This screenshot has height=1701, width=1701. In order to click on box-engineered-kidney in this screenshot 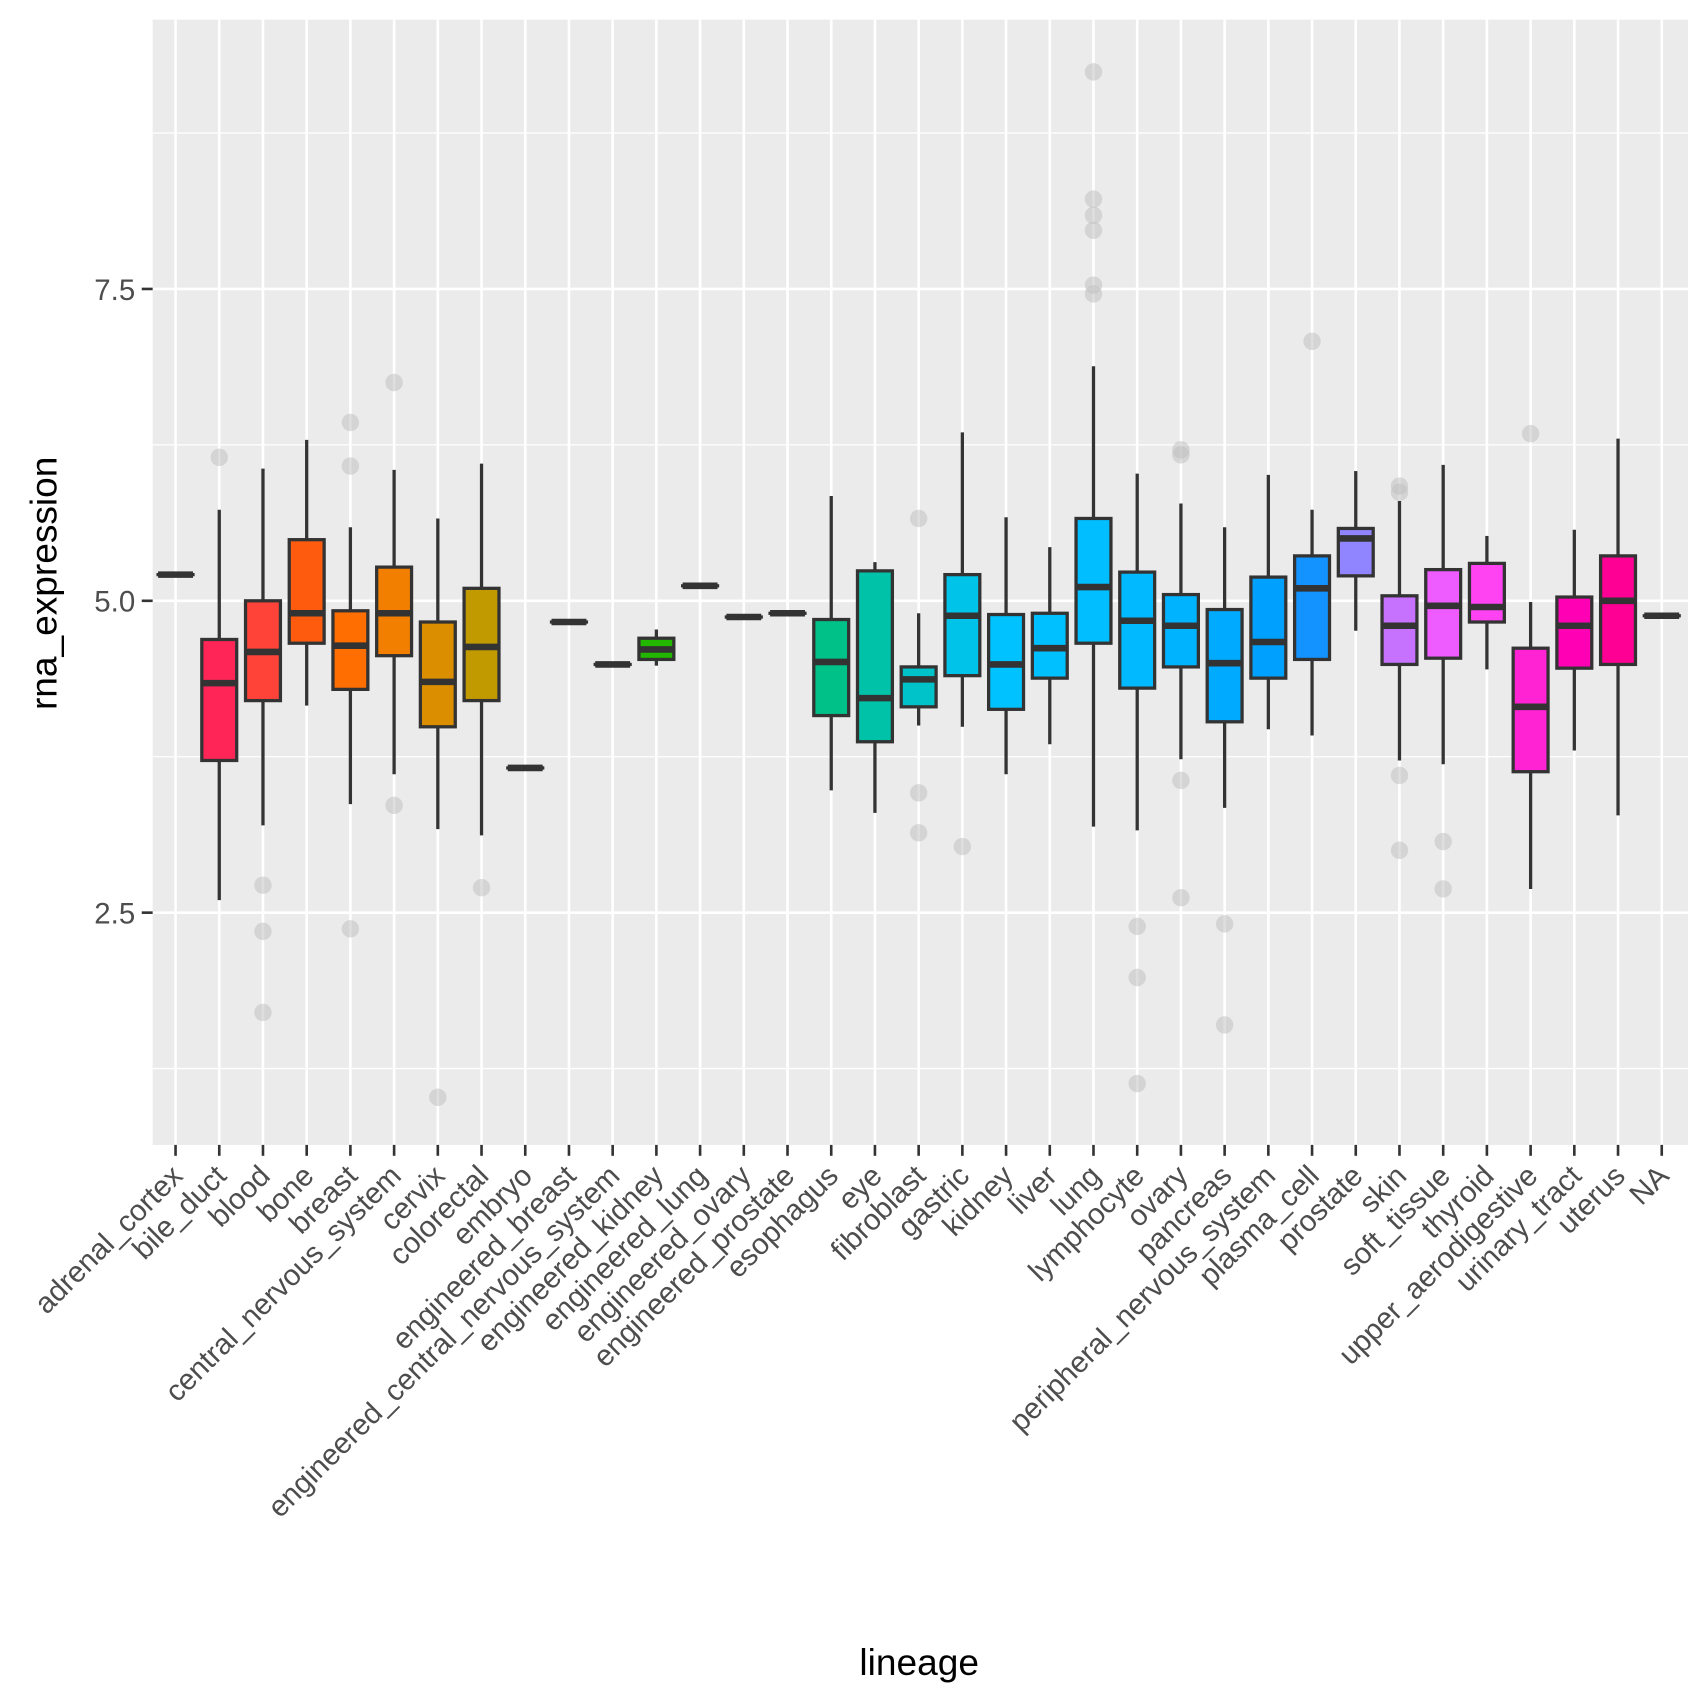, I will do `click(656, 647)`.